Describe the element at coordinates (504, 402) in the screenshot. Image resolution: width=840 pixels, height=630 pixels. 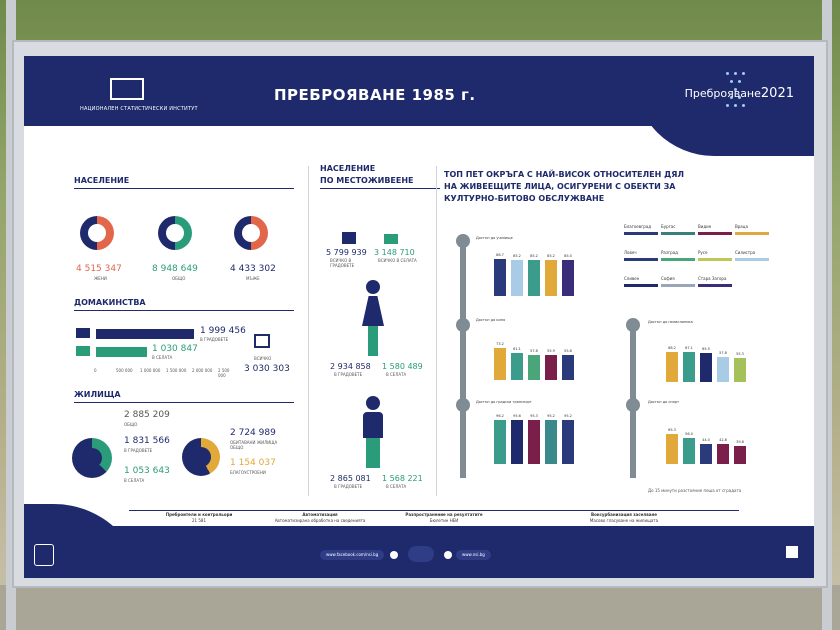
I see `chart-title: Достъп до градски транспорт` at that location.